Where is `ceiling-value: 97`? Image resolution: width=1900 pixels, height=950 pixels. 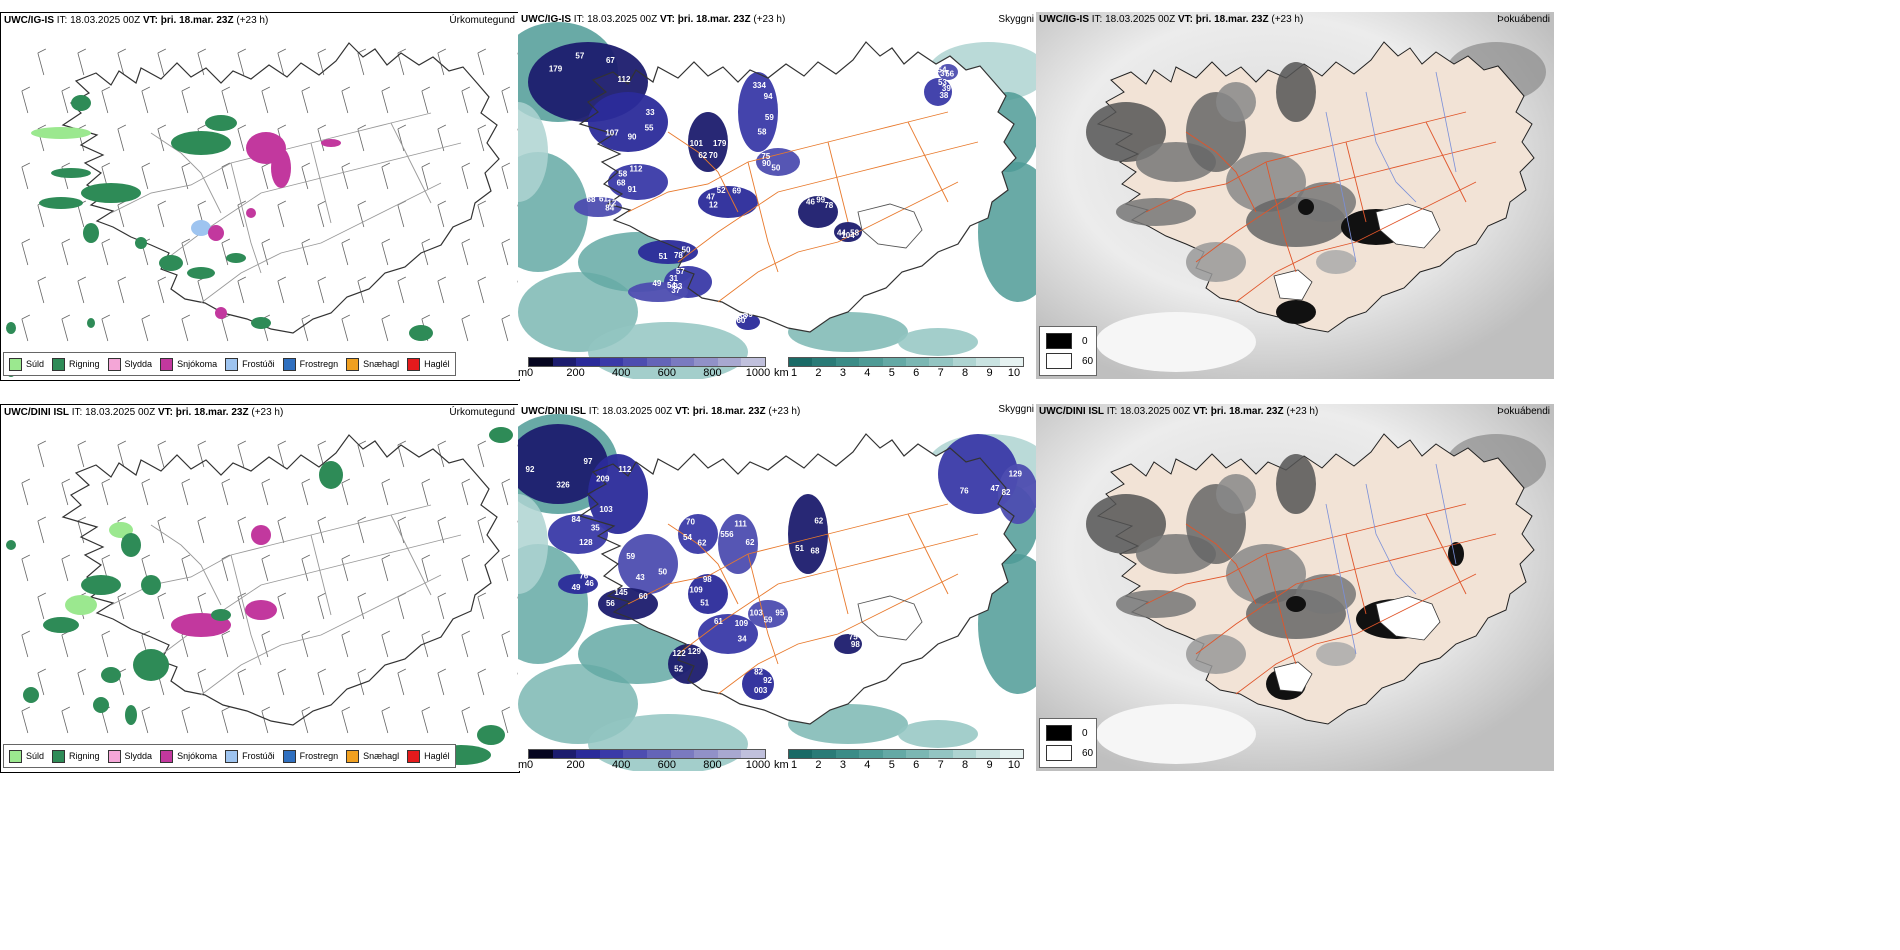
ceiling-value: 97 is located at coordinates (588, 461).